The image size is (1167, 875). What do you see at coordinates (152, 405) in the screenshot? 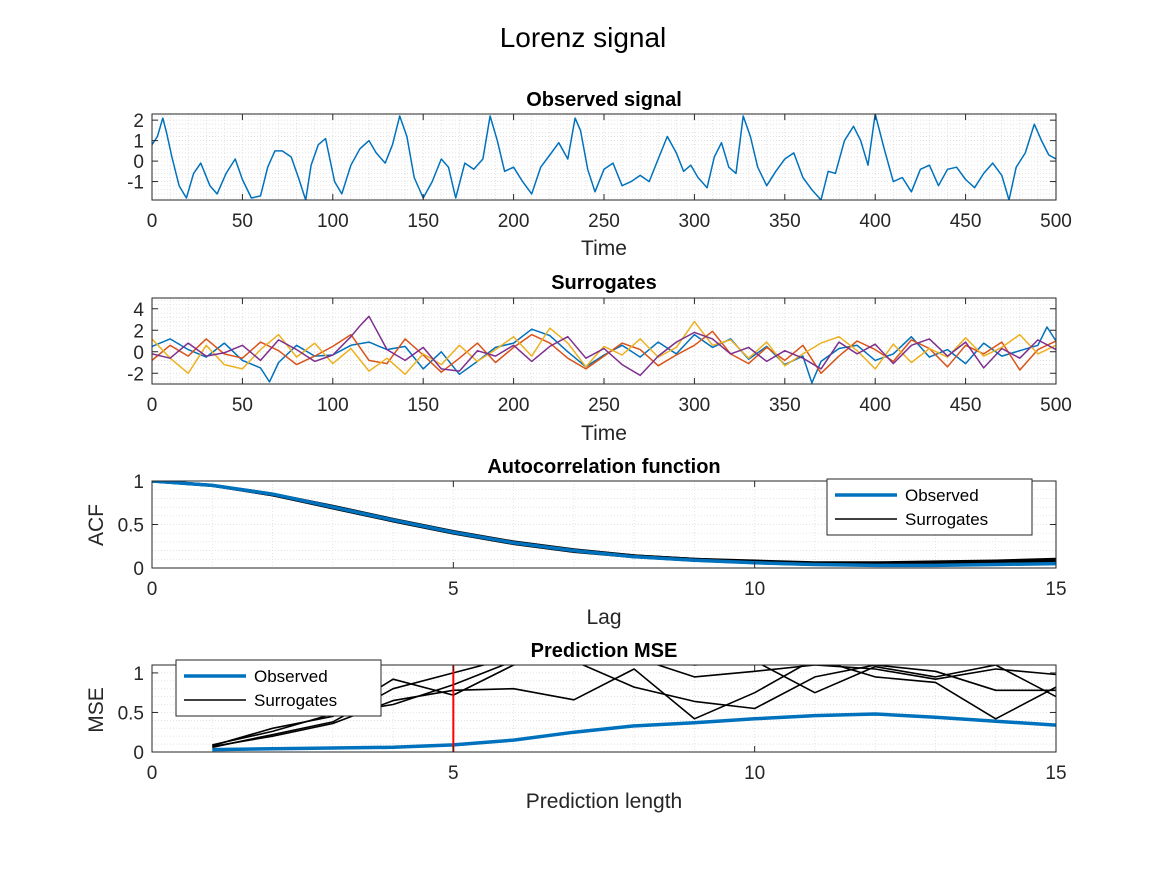
I see `surrogates-xtick-label: 0` at bounding box center [152, 405].